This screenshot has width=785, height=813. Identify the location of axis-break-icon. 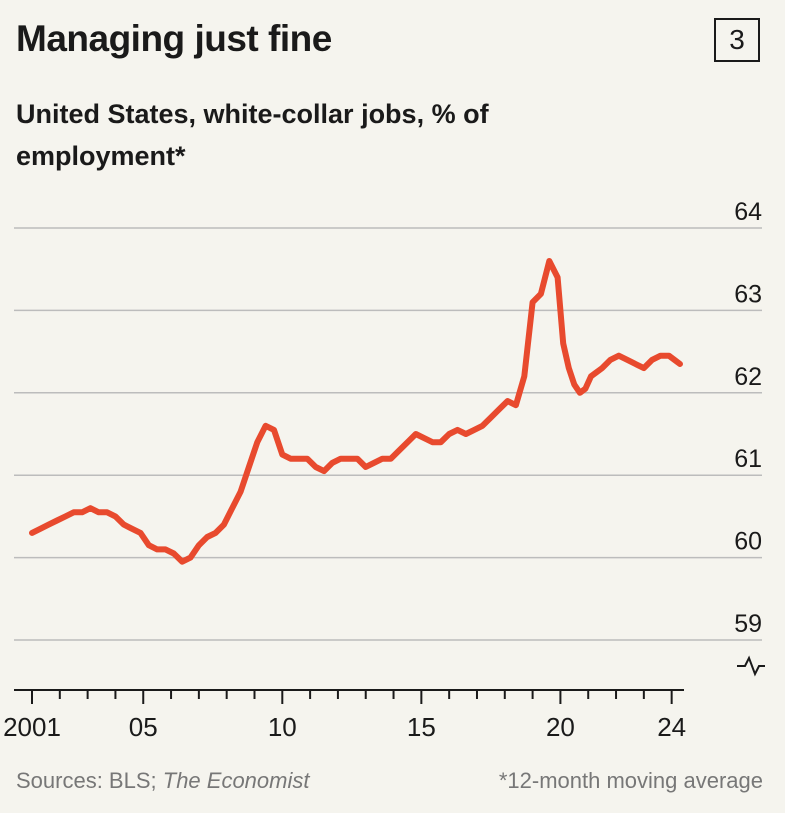
(751, 666).